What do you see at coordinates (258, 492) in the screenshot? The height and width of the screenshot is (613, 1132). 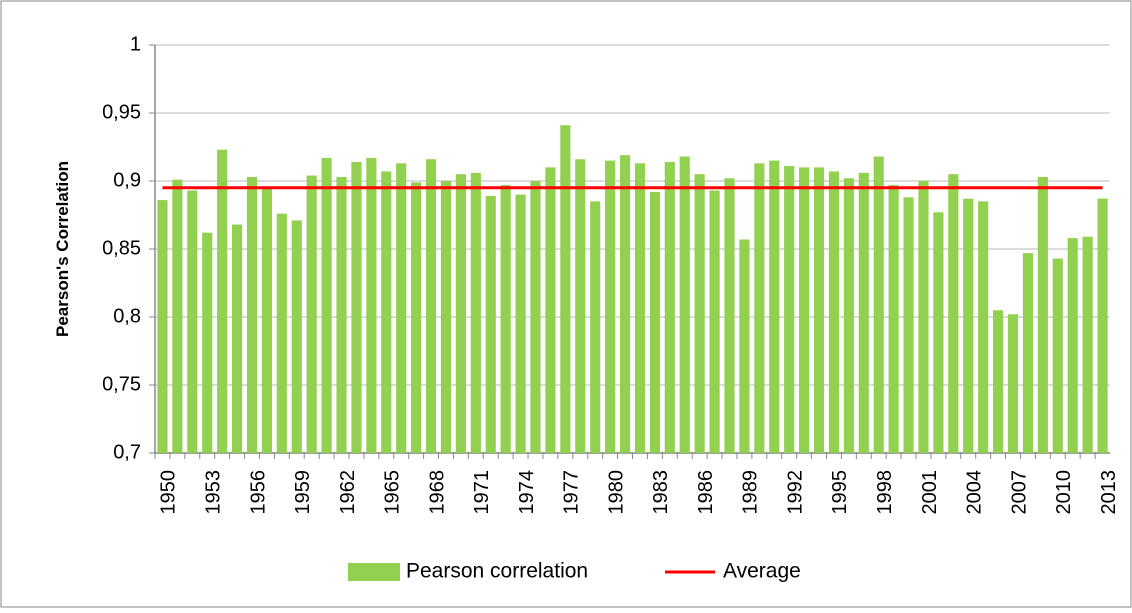 I see `x-tick-label: 1956` at bounding box center [258, 492].